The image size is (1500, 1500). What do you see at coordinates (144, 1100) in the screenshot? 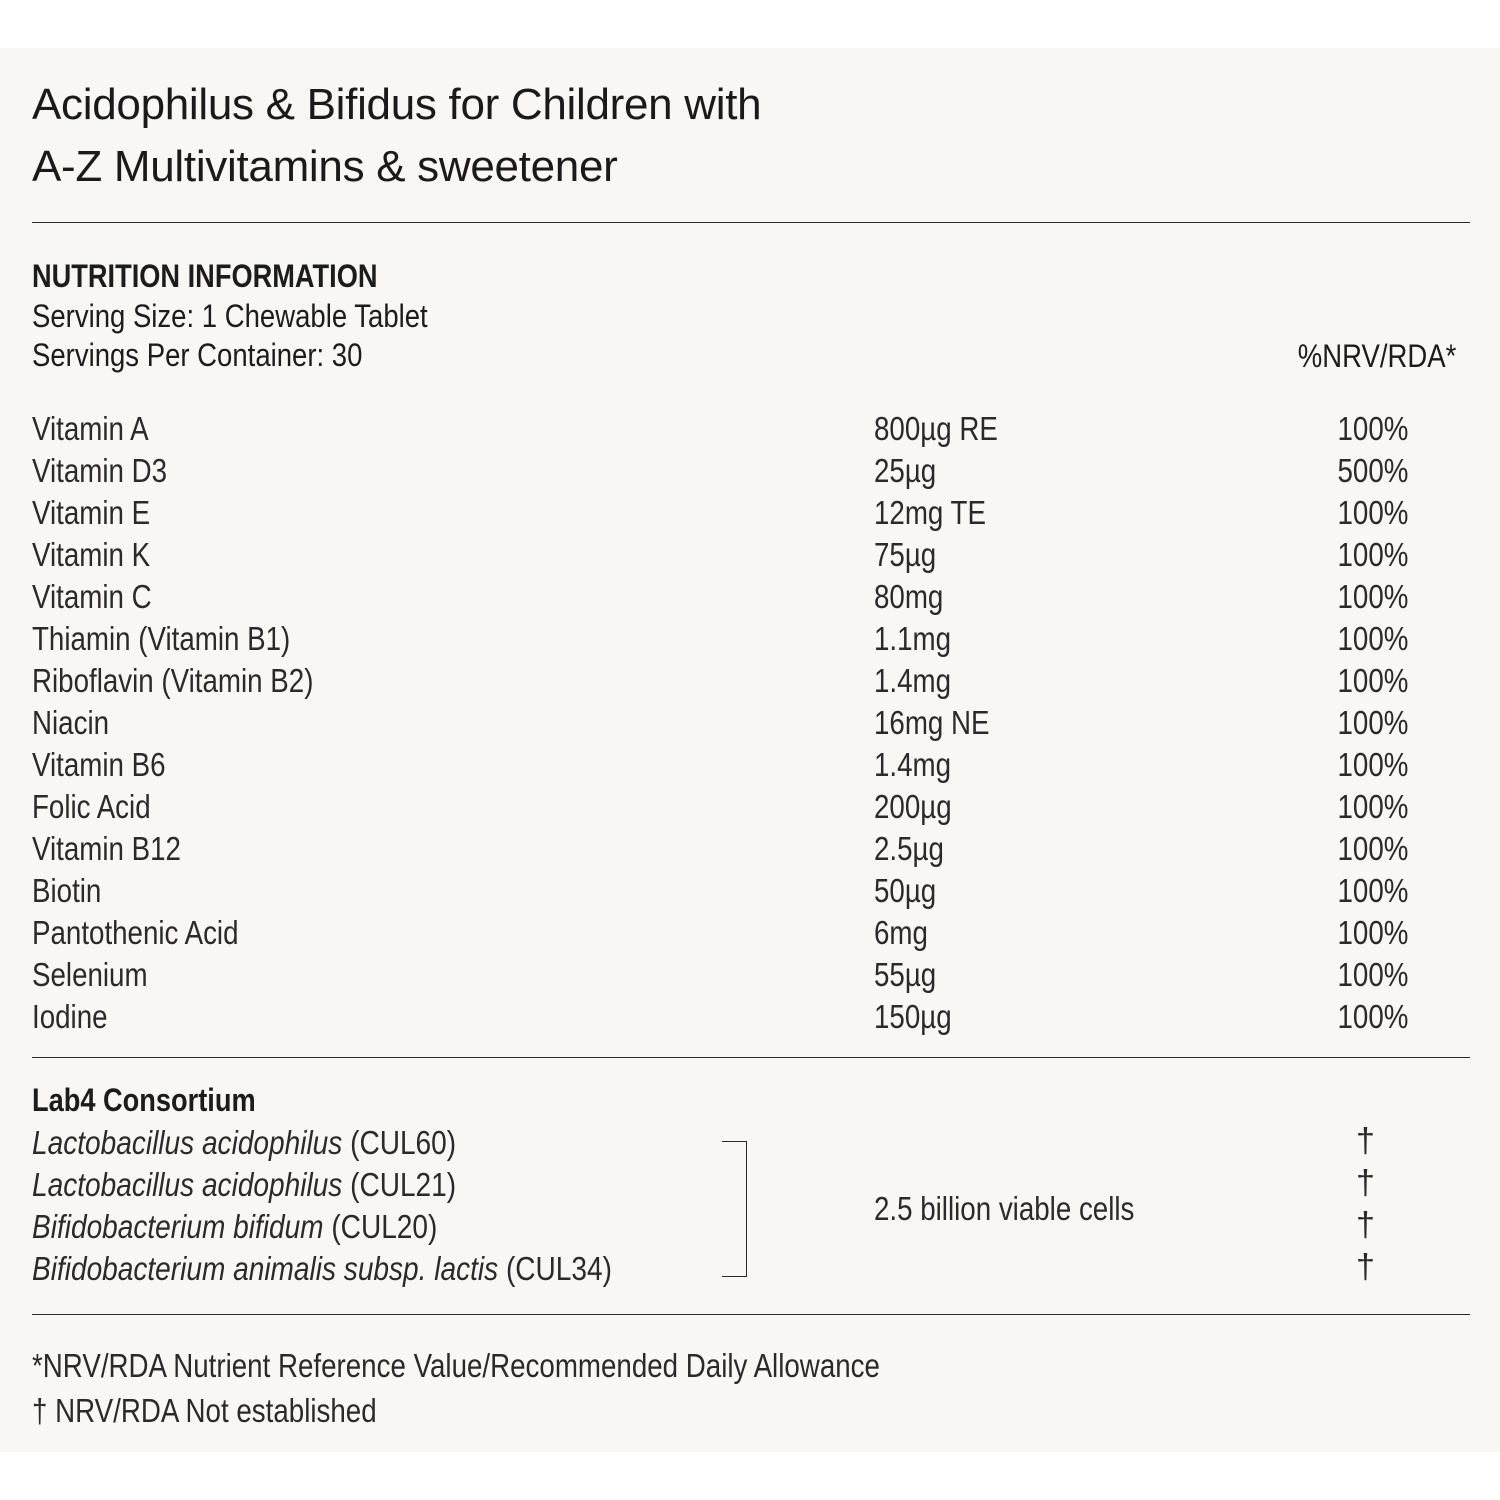
I see `consortium-title: Lab4 Consortium` at bounding box center [144, 1100].